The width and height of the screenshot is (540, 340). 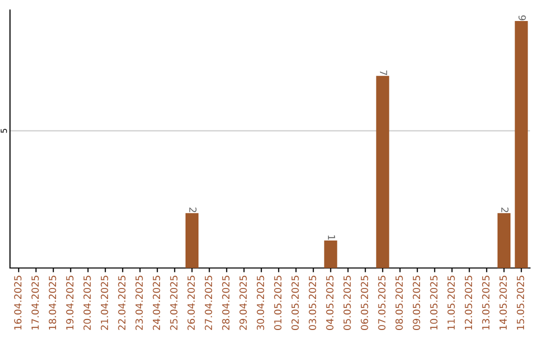 What do you see at coordinates (70, 303) in the screenshot?
I see `x-tick-label: 19.04.2025` at bounding box center [70, 303].